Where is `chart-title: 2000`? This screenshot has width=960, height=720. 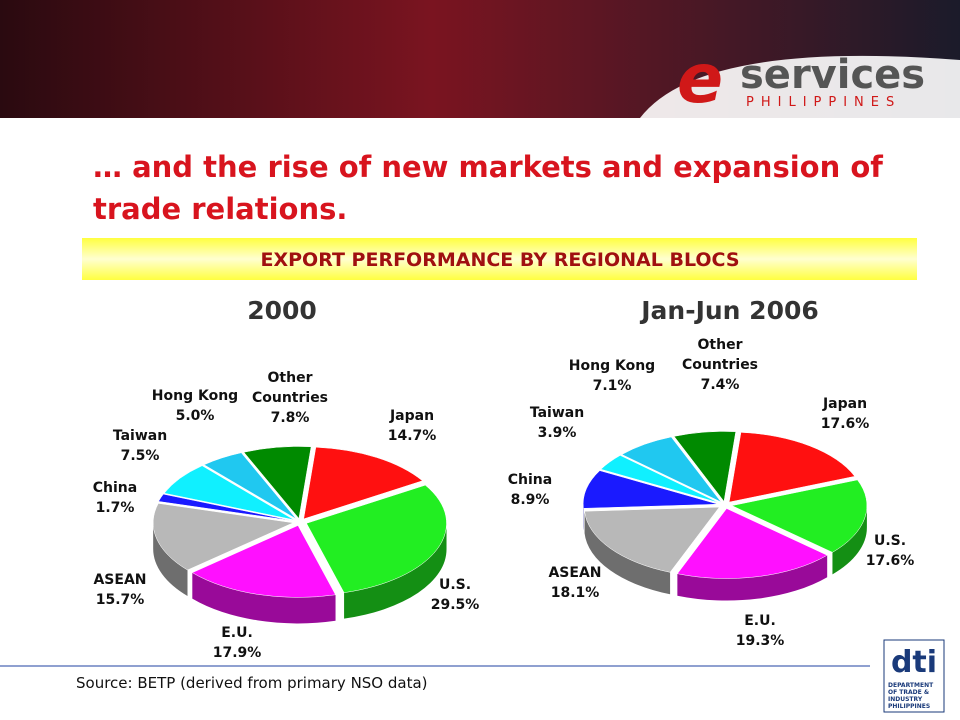 chart-title: 2000 is located at coordinates (282, 310).